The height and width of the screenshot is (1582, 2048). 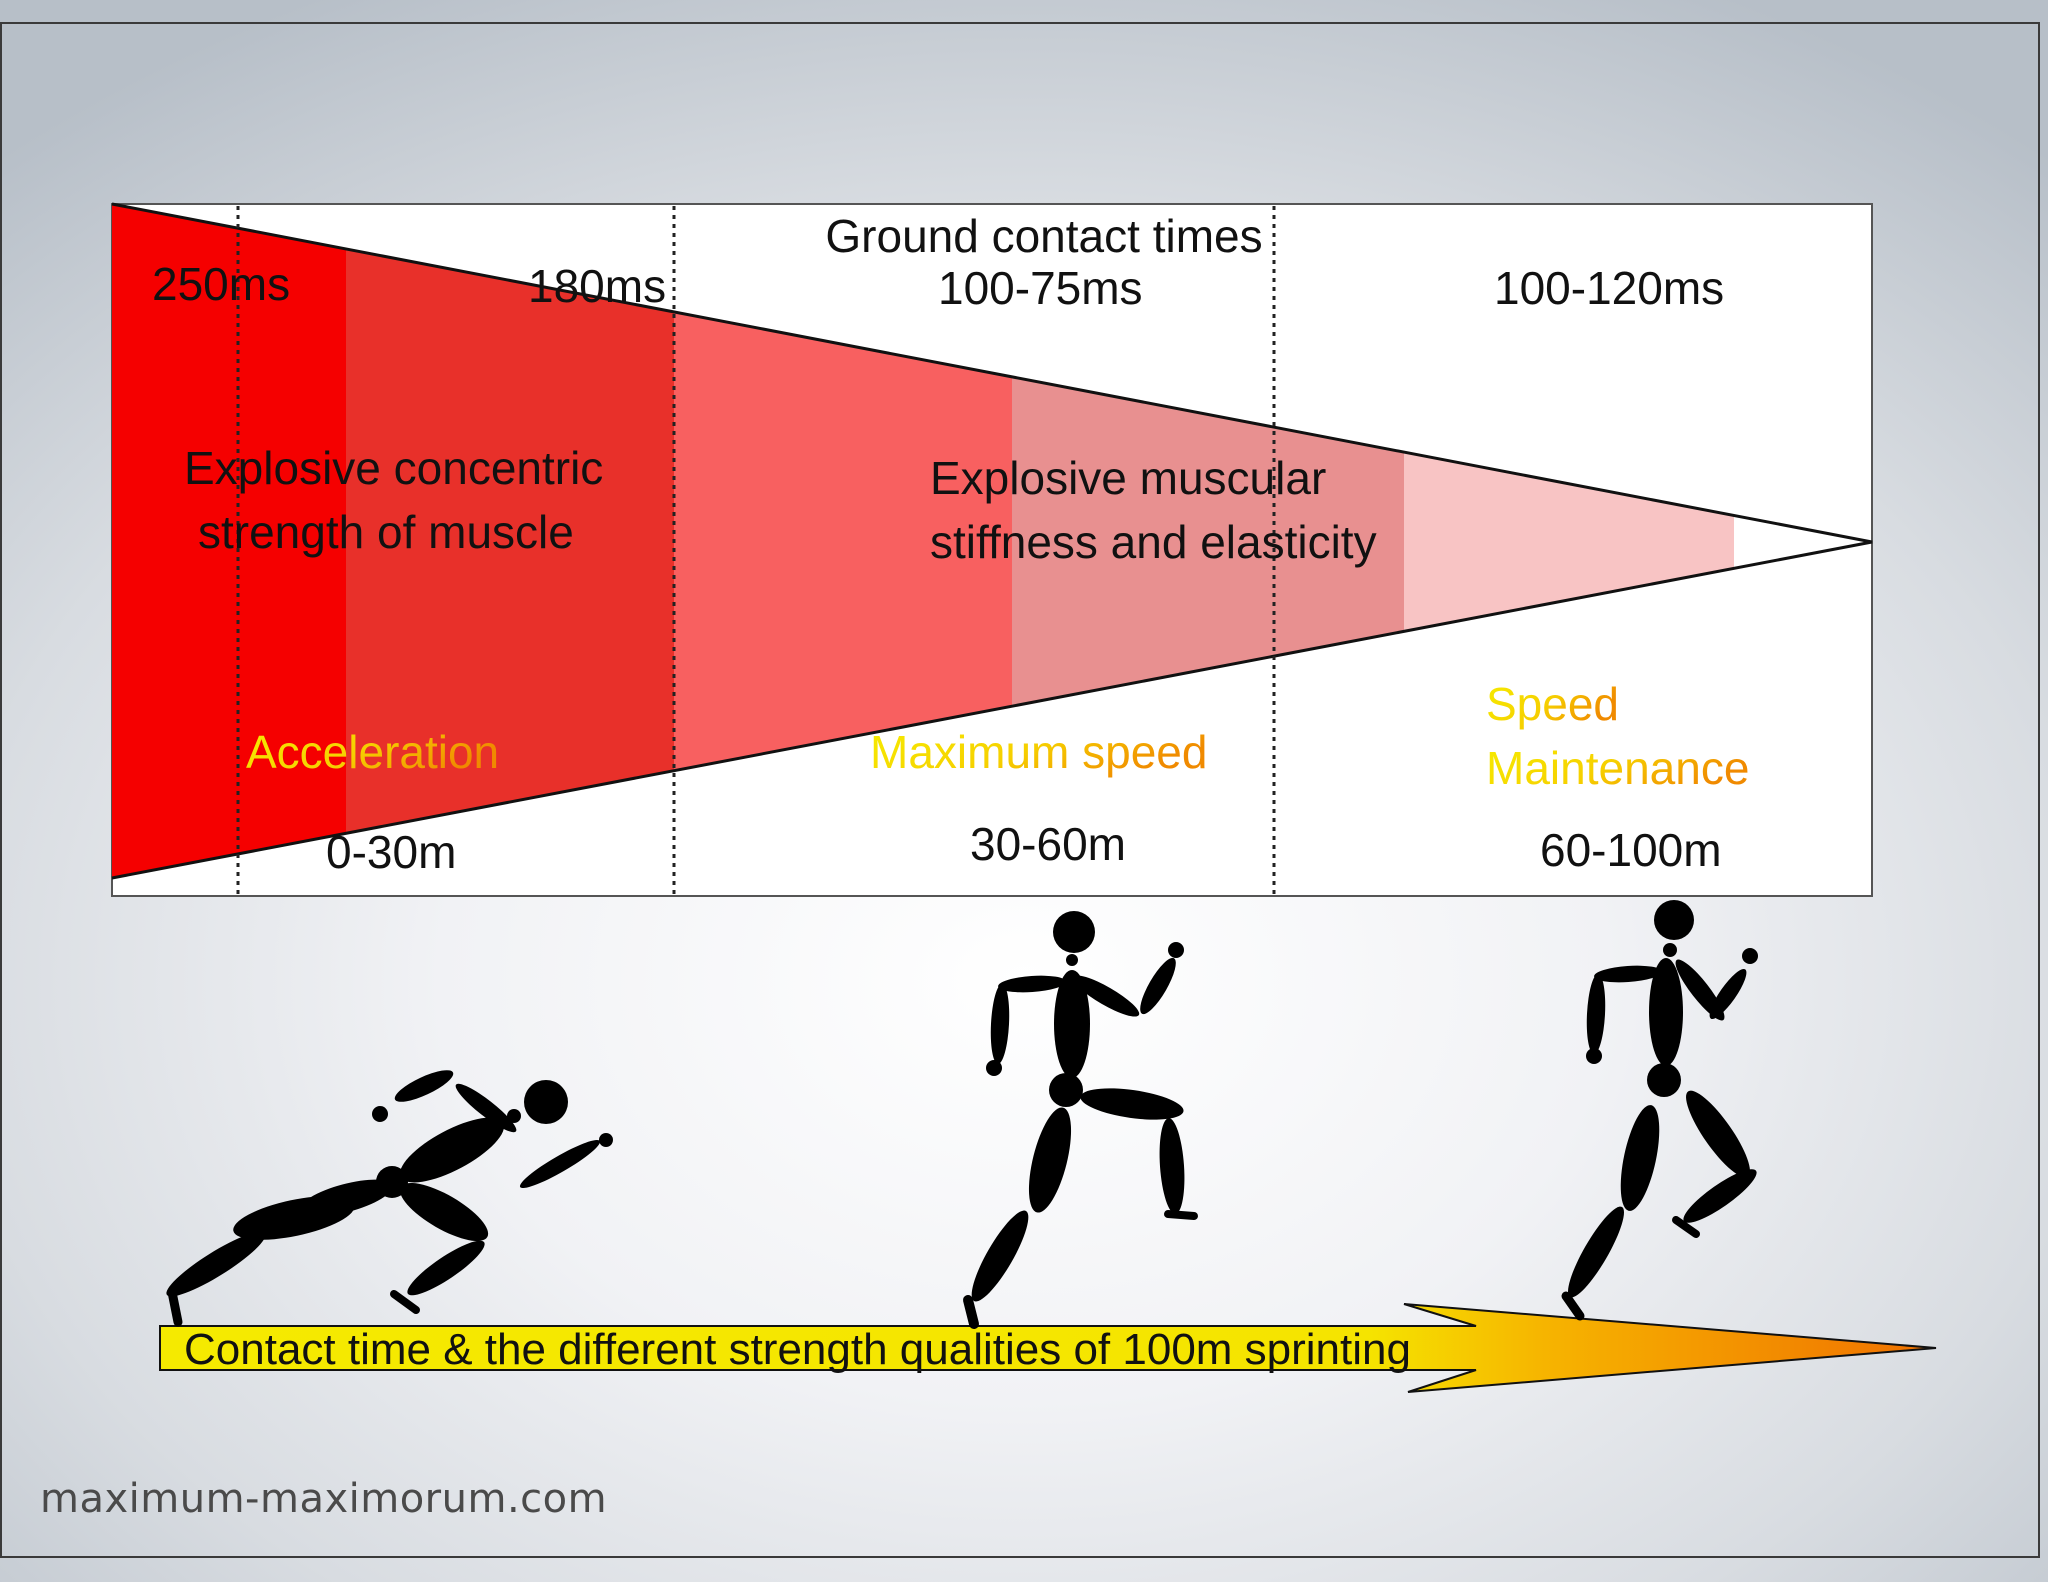 What do you see at coordinates (1038, 752) in the screenshot?
I see `phase-maximum-speed: Maximum speed` at bounding box center [1038, 752].